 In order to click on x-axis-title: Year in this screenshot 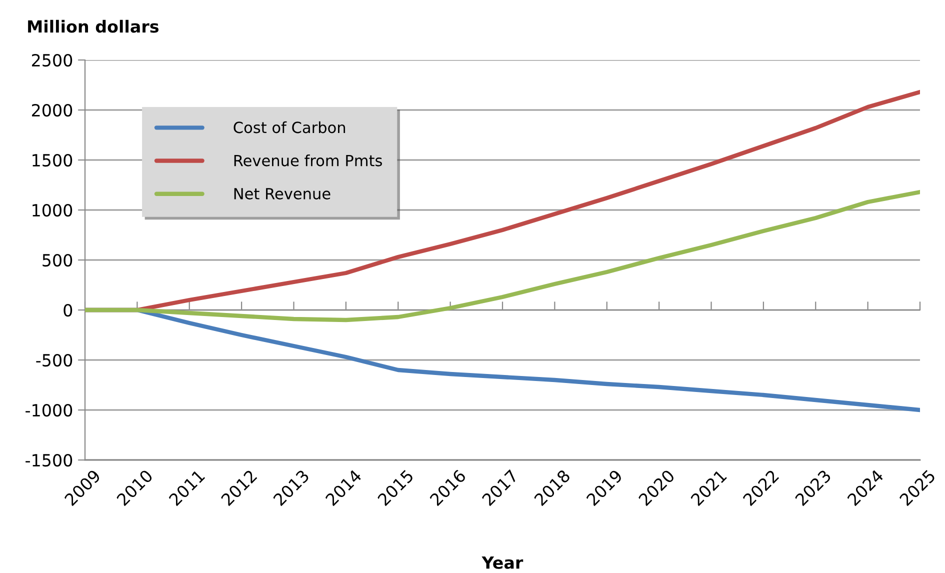, I will do `click(503, 562)`.